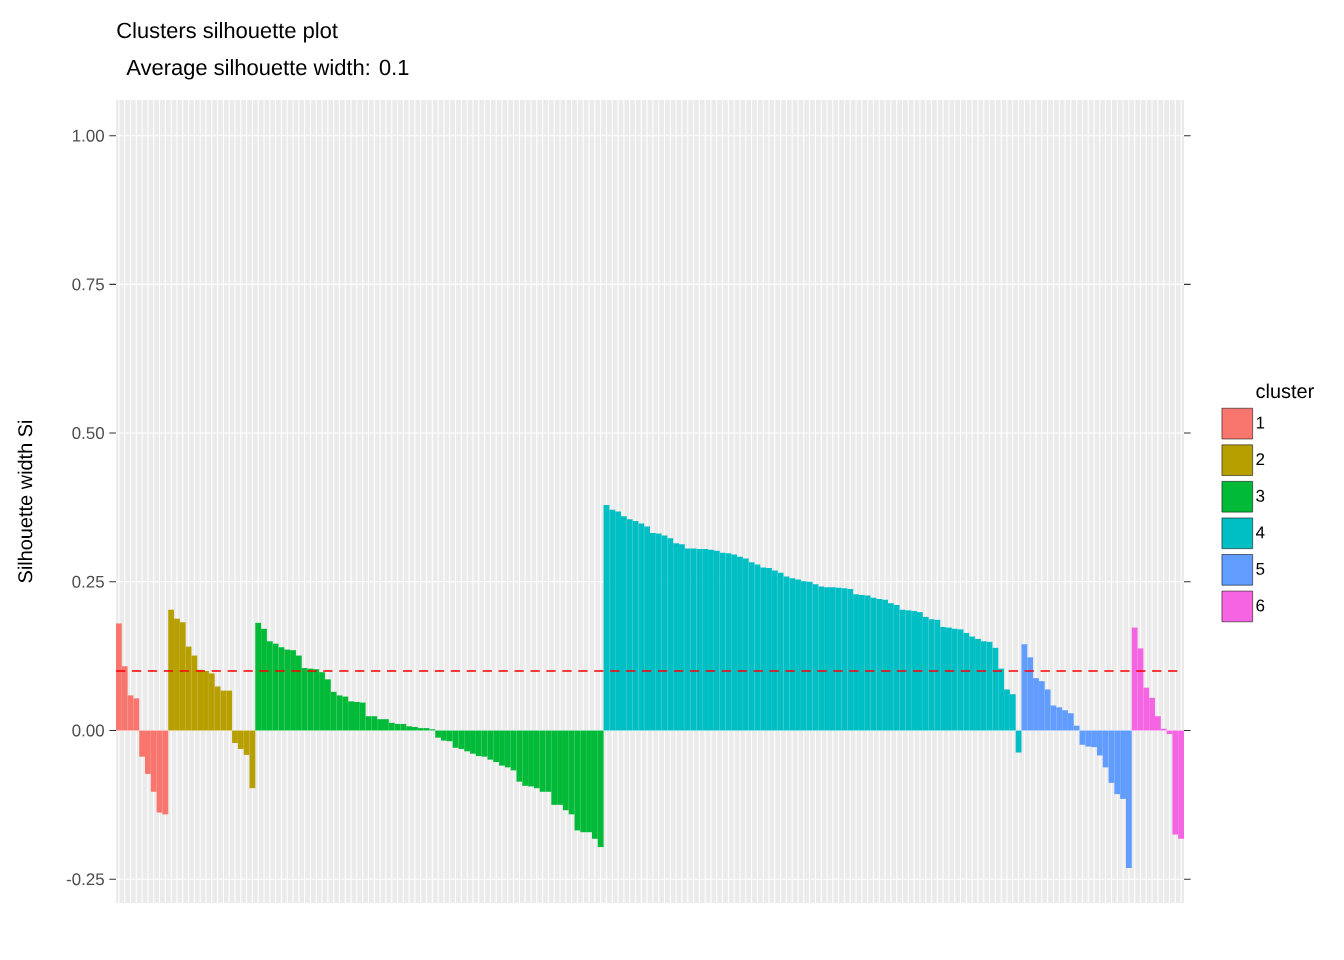  Describe the element at coordinates (88, 284) in the screenshot. I see `y-tick-label: 0.75` at that location.